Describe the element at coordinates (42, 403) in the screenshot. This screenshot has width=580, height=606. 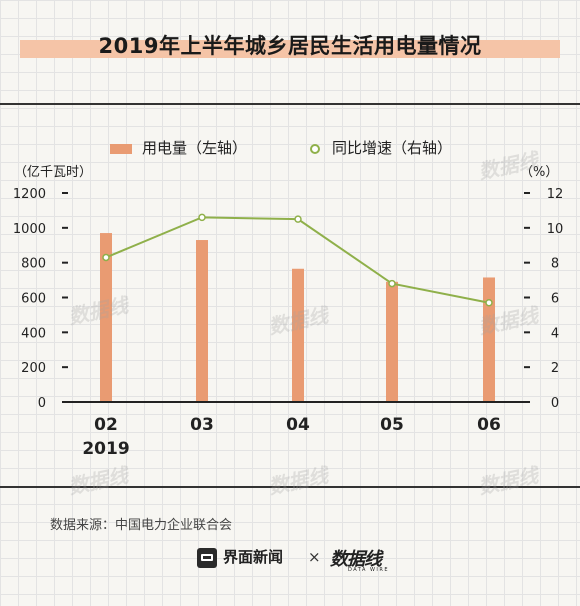
I see `left-tick-label: 0` at that location.